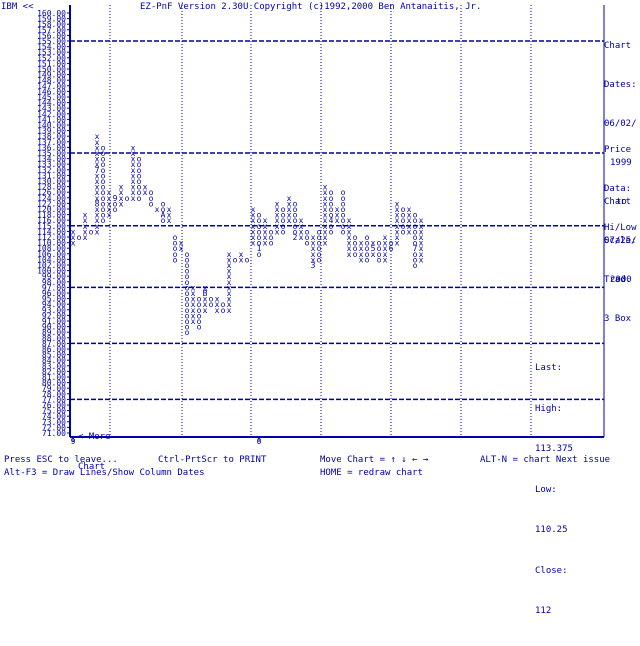 This screenshot has width=640, height=646. Describe the element at coordinates (97, 203) in the screenshot. I see `pnf-x-mark: 8` at that location.